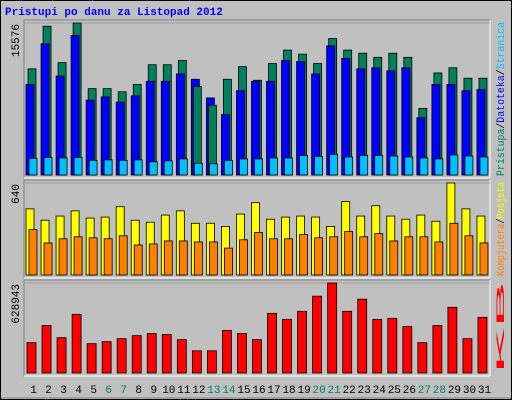  Describe the element at coordinates (502, 46) in the screenshot. I see `legend-entry: Stranica` at that location.